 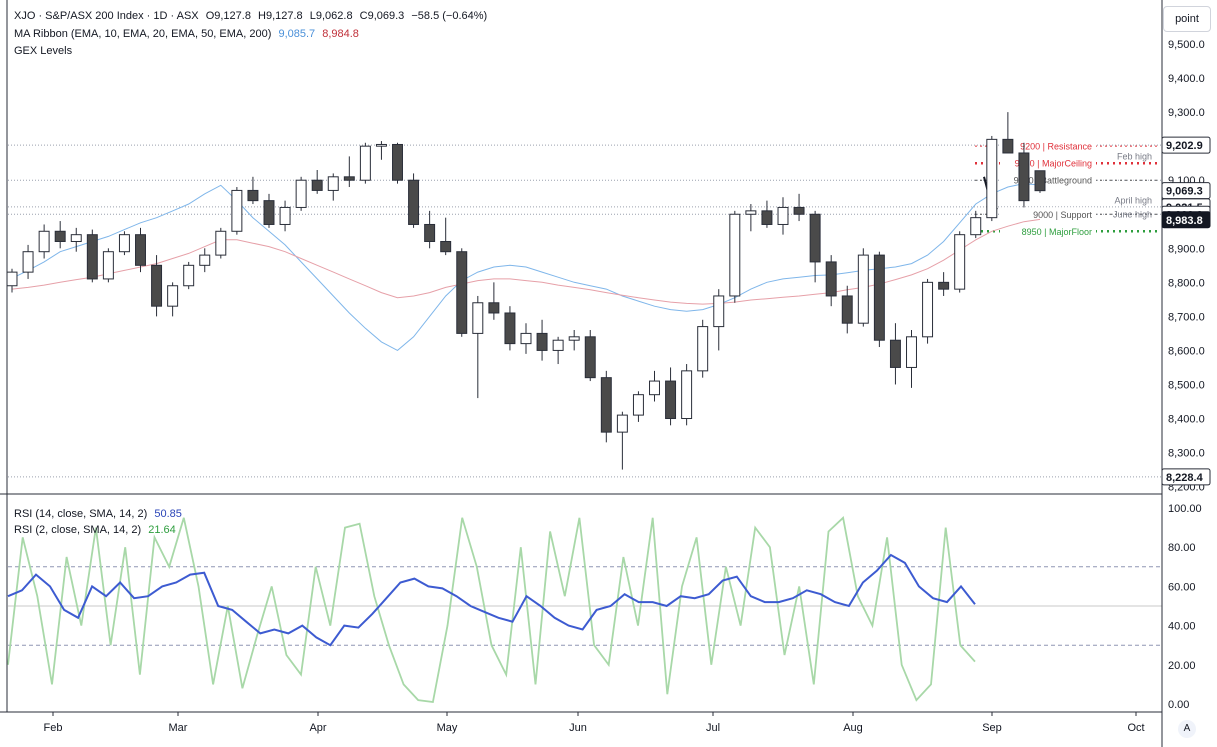 I want to click on time-tick-label: May, so click(x=447, y=728).